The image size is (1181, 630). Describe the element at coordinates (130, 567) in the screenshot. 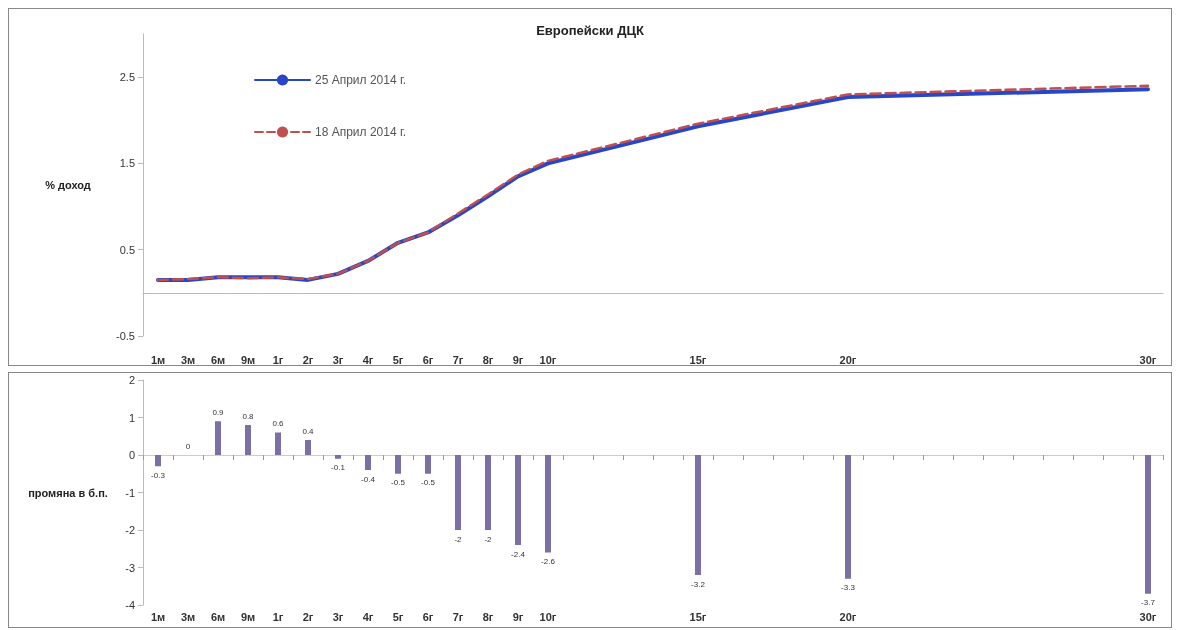

I see `y-tick-label: -3` at that location.